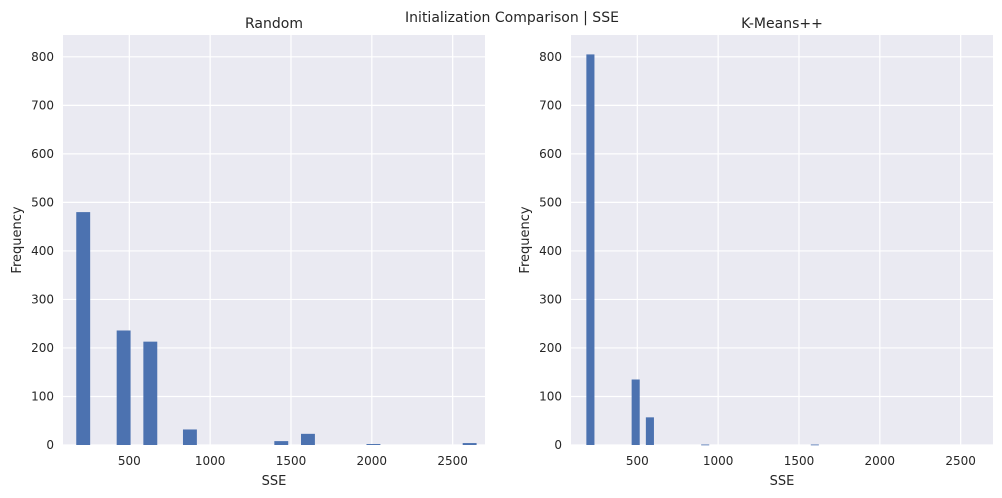 The image size is (1002, 498). I want to click on figure-title: Initialization Comparison | SSE, so click(512, 18).